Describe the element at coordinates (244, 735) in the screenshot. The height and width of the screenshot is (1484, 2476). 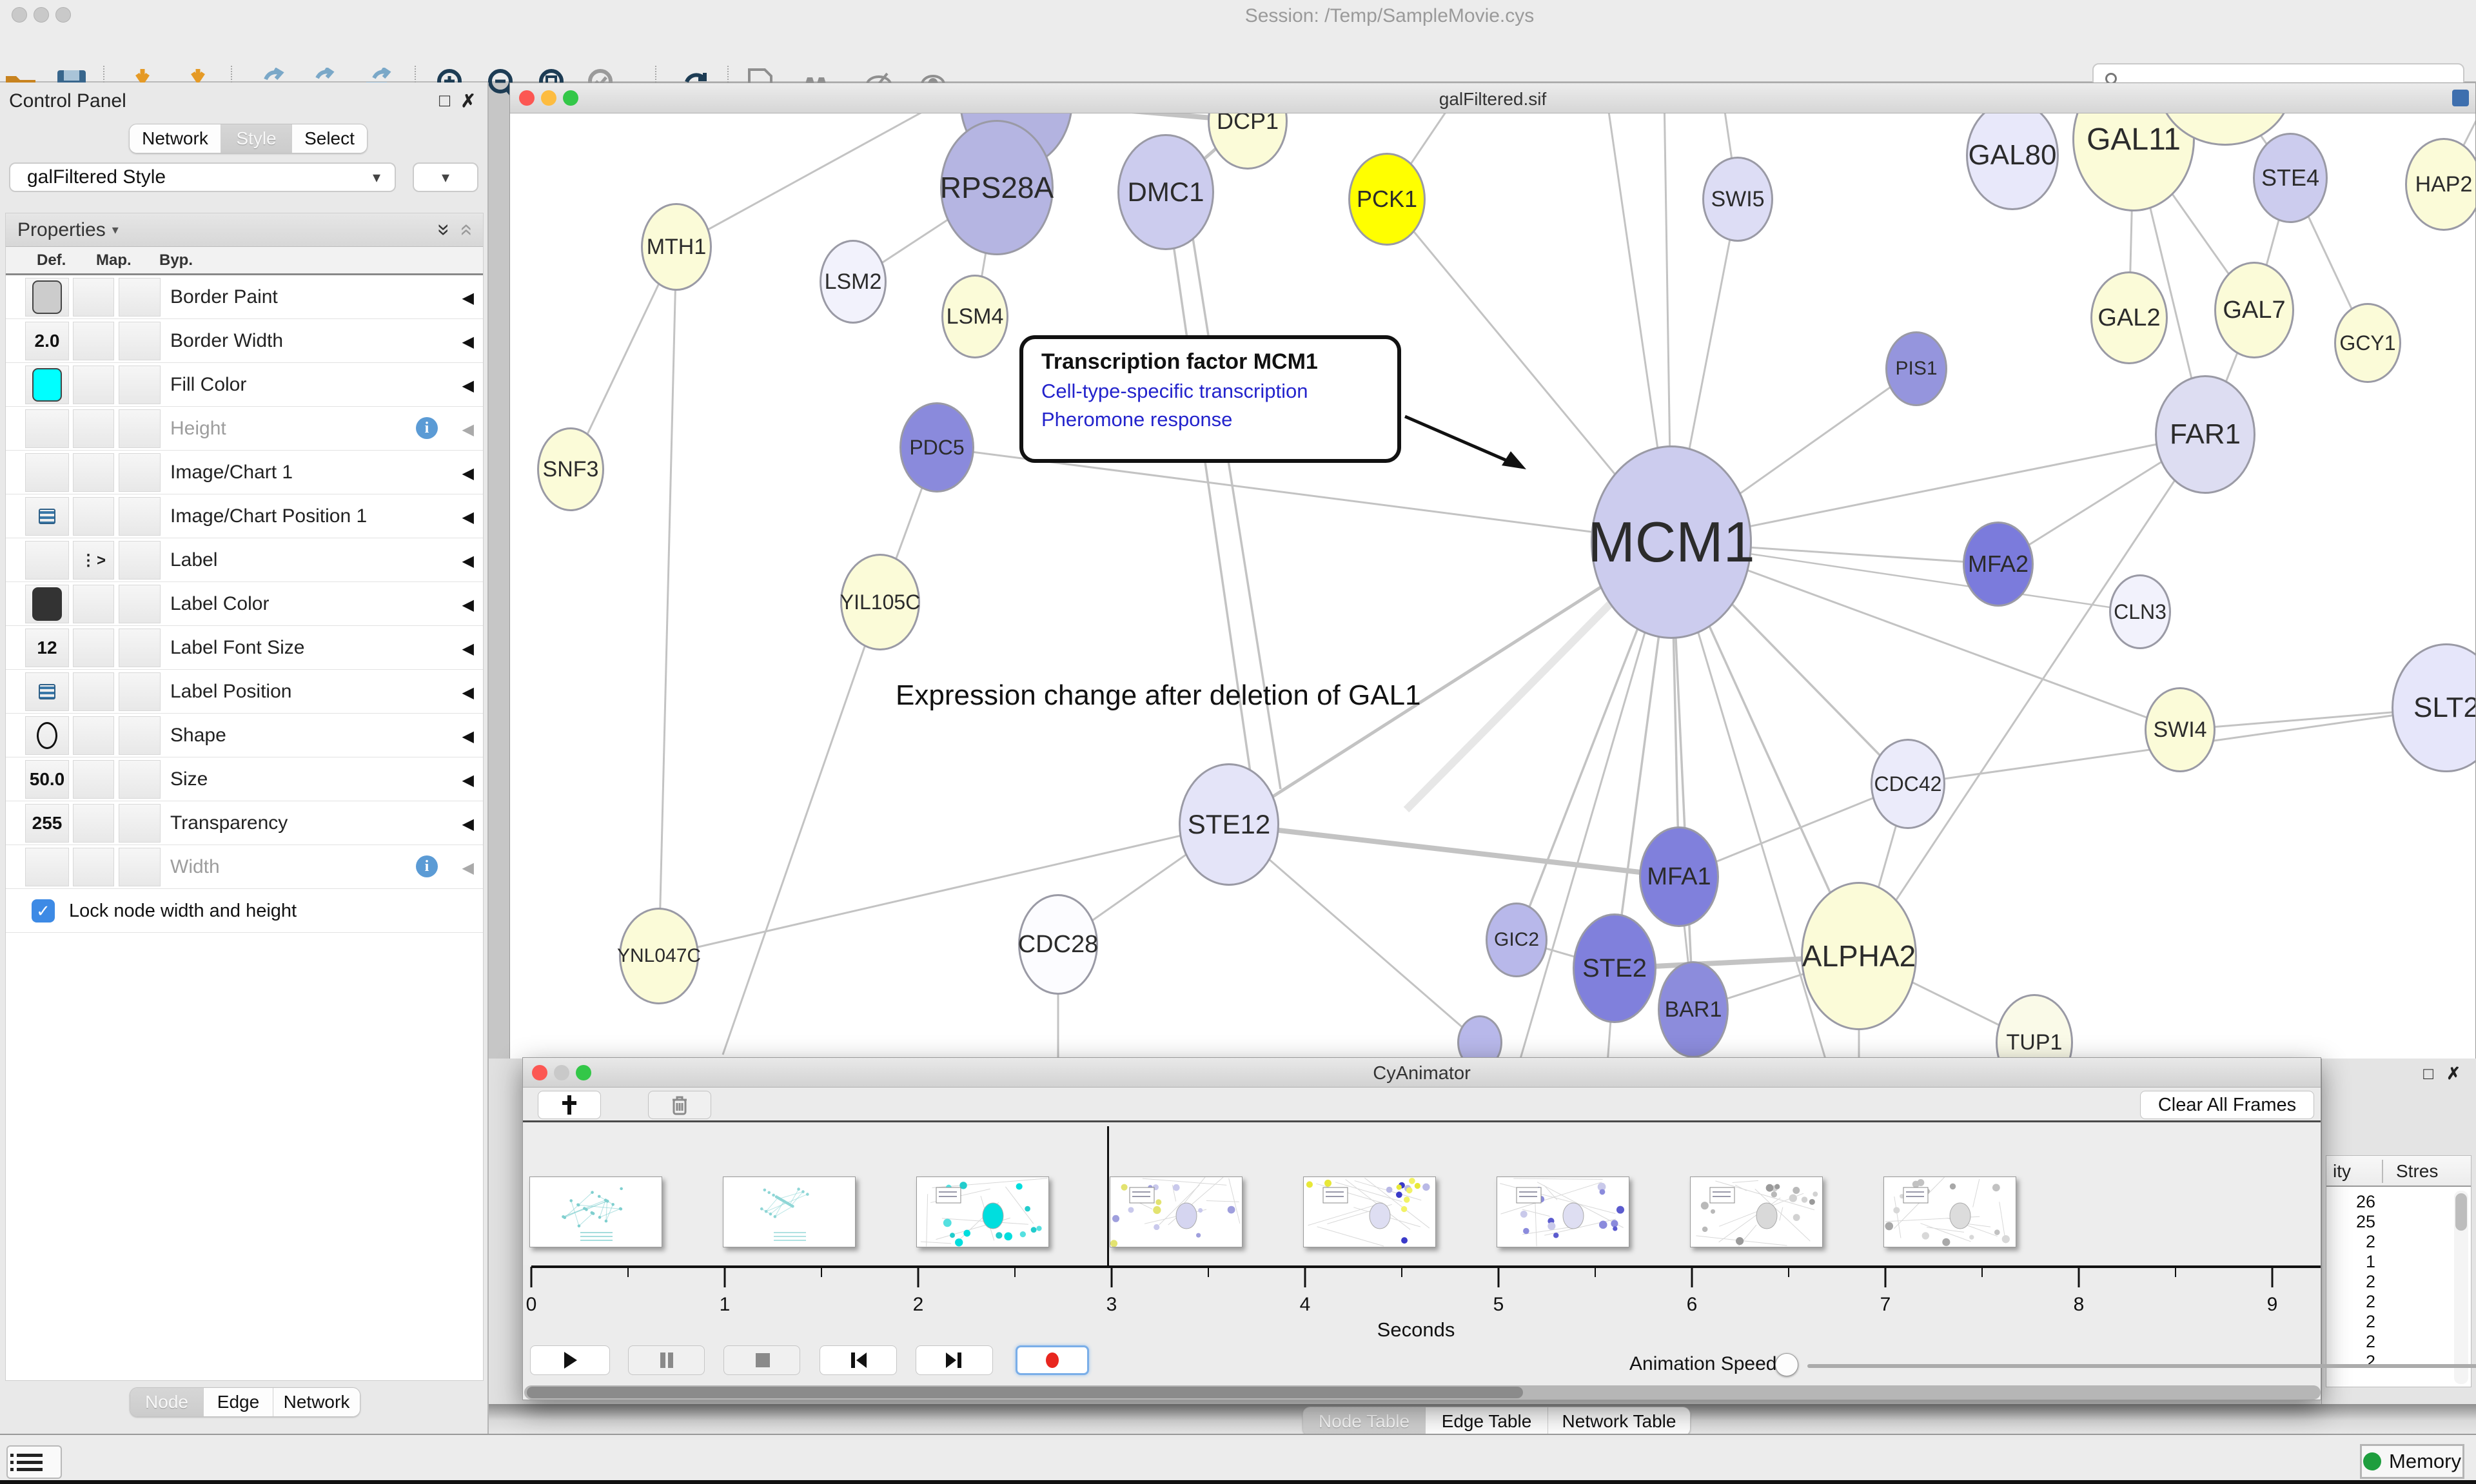
I see `property-row-shape: Shape ◀` at that location.